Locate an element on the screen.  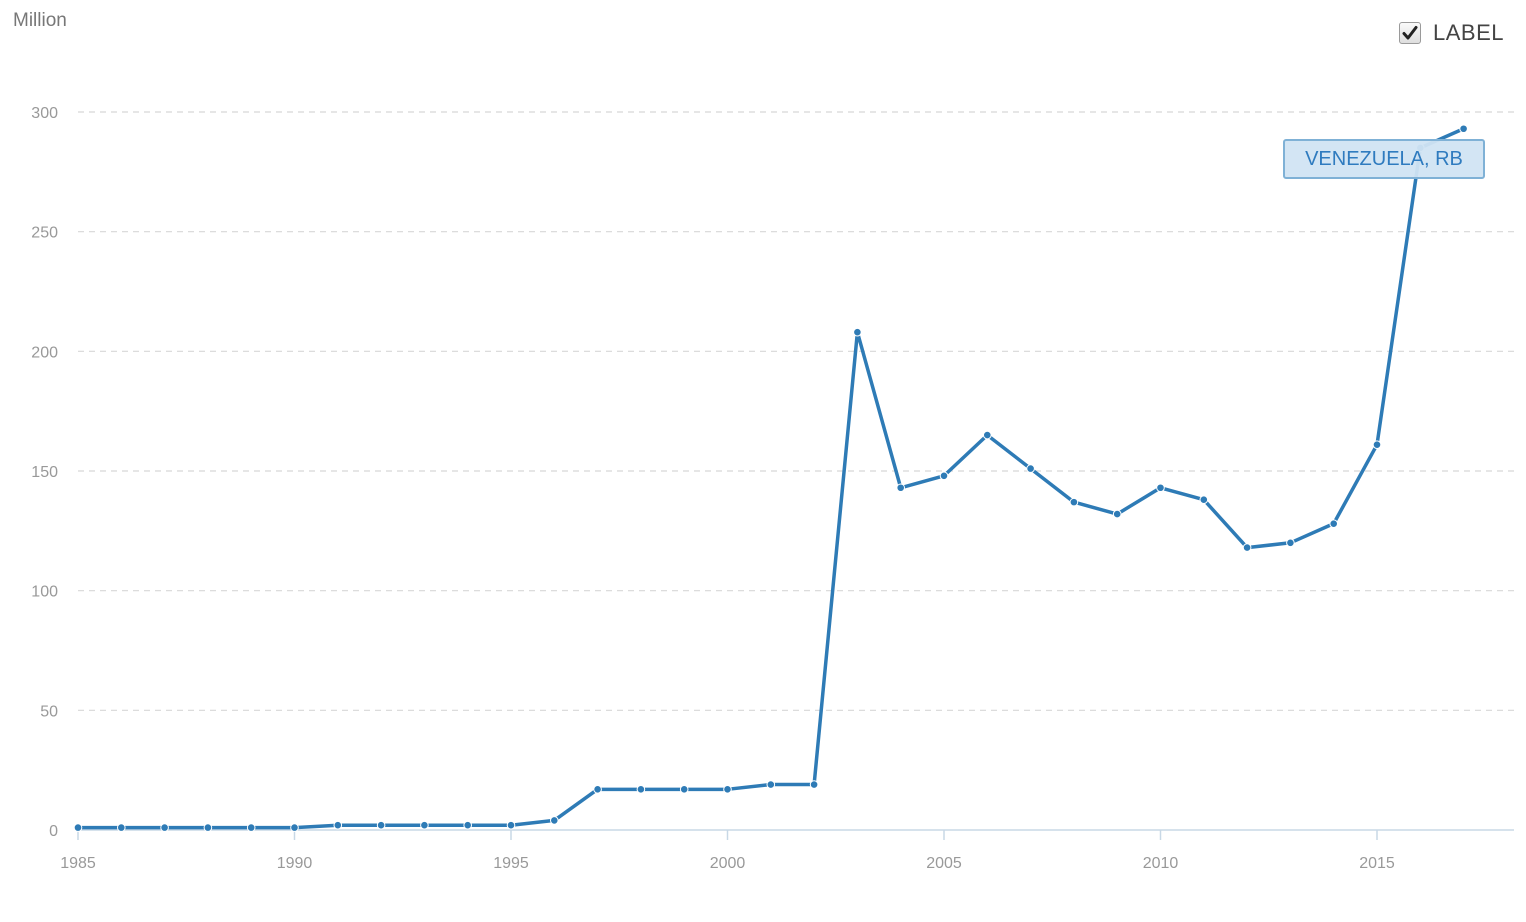
data-point-2014 is located at coordinates (1333, 523).